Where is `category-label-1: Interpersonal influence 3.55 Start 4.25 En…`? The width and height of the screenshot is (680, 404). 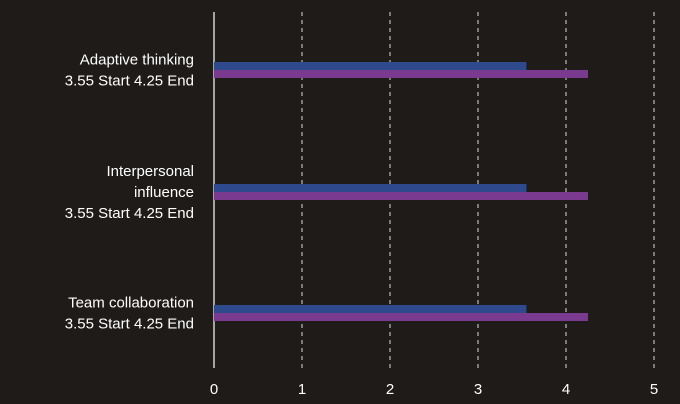 category-label-1: Interpersonal influence 3.55 Start 4.25 En… is located at coordinates (129, 192).